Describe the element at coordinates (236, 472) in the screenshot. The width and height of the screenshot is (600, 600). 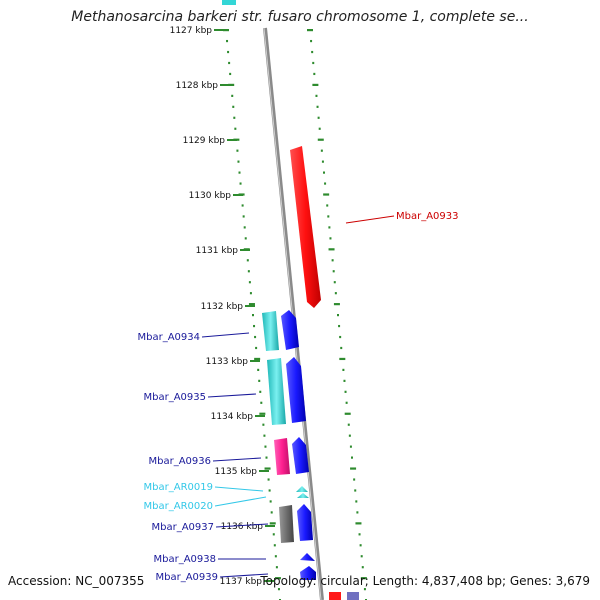
I see `tick-label: 1135 kbp` at that location.